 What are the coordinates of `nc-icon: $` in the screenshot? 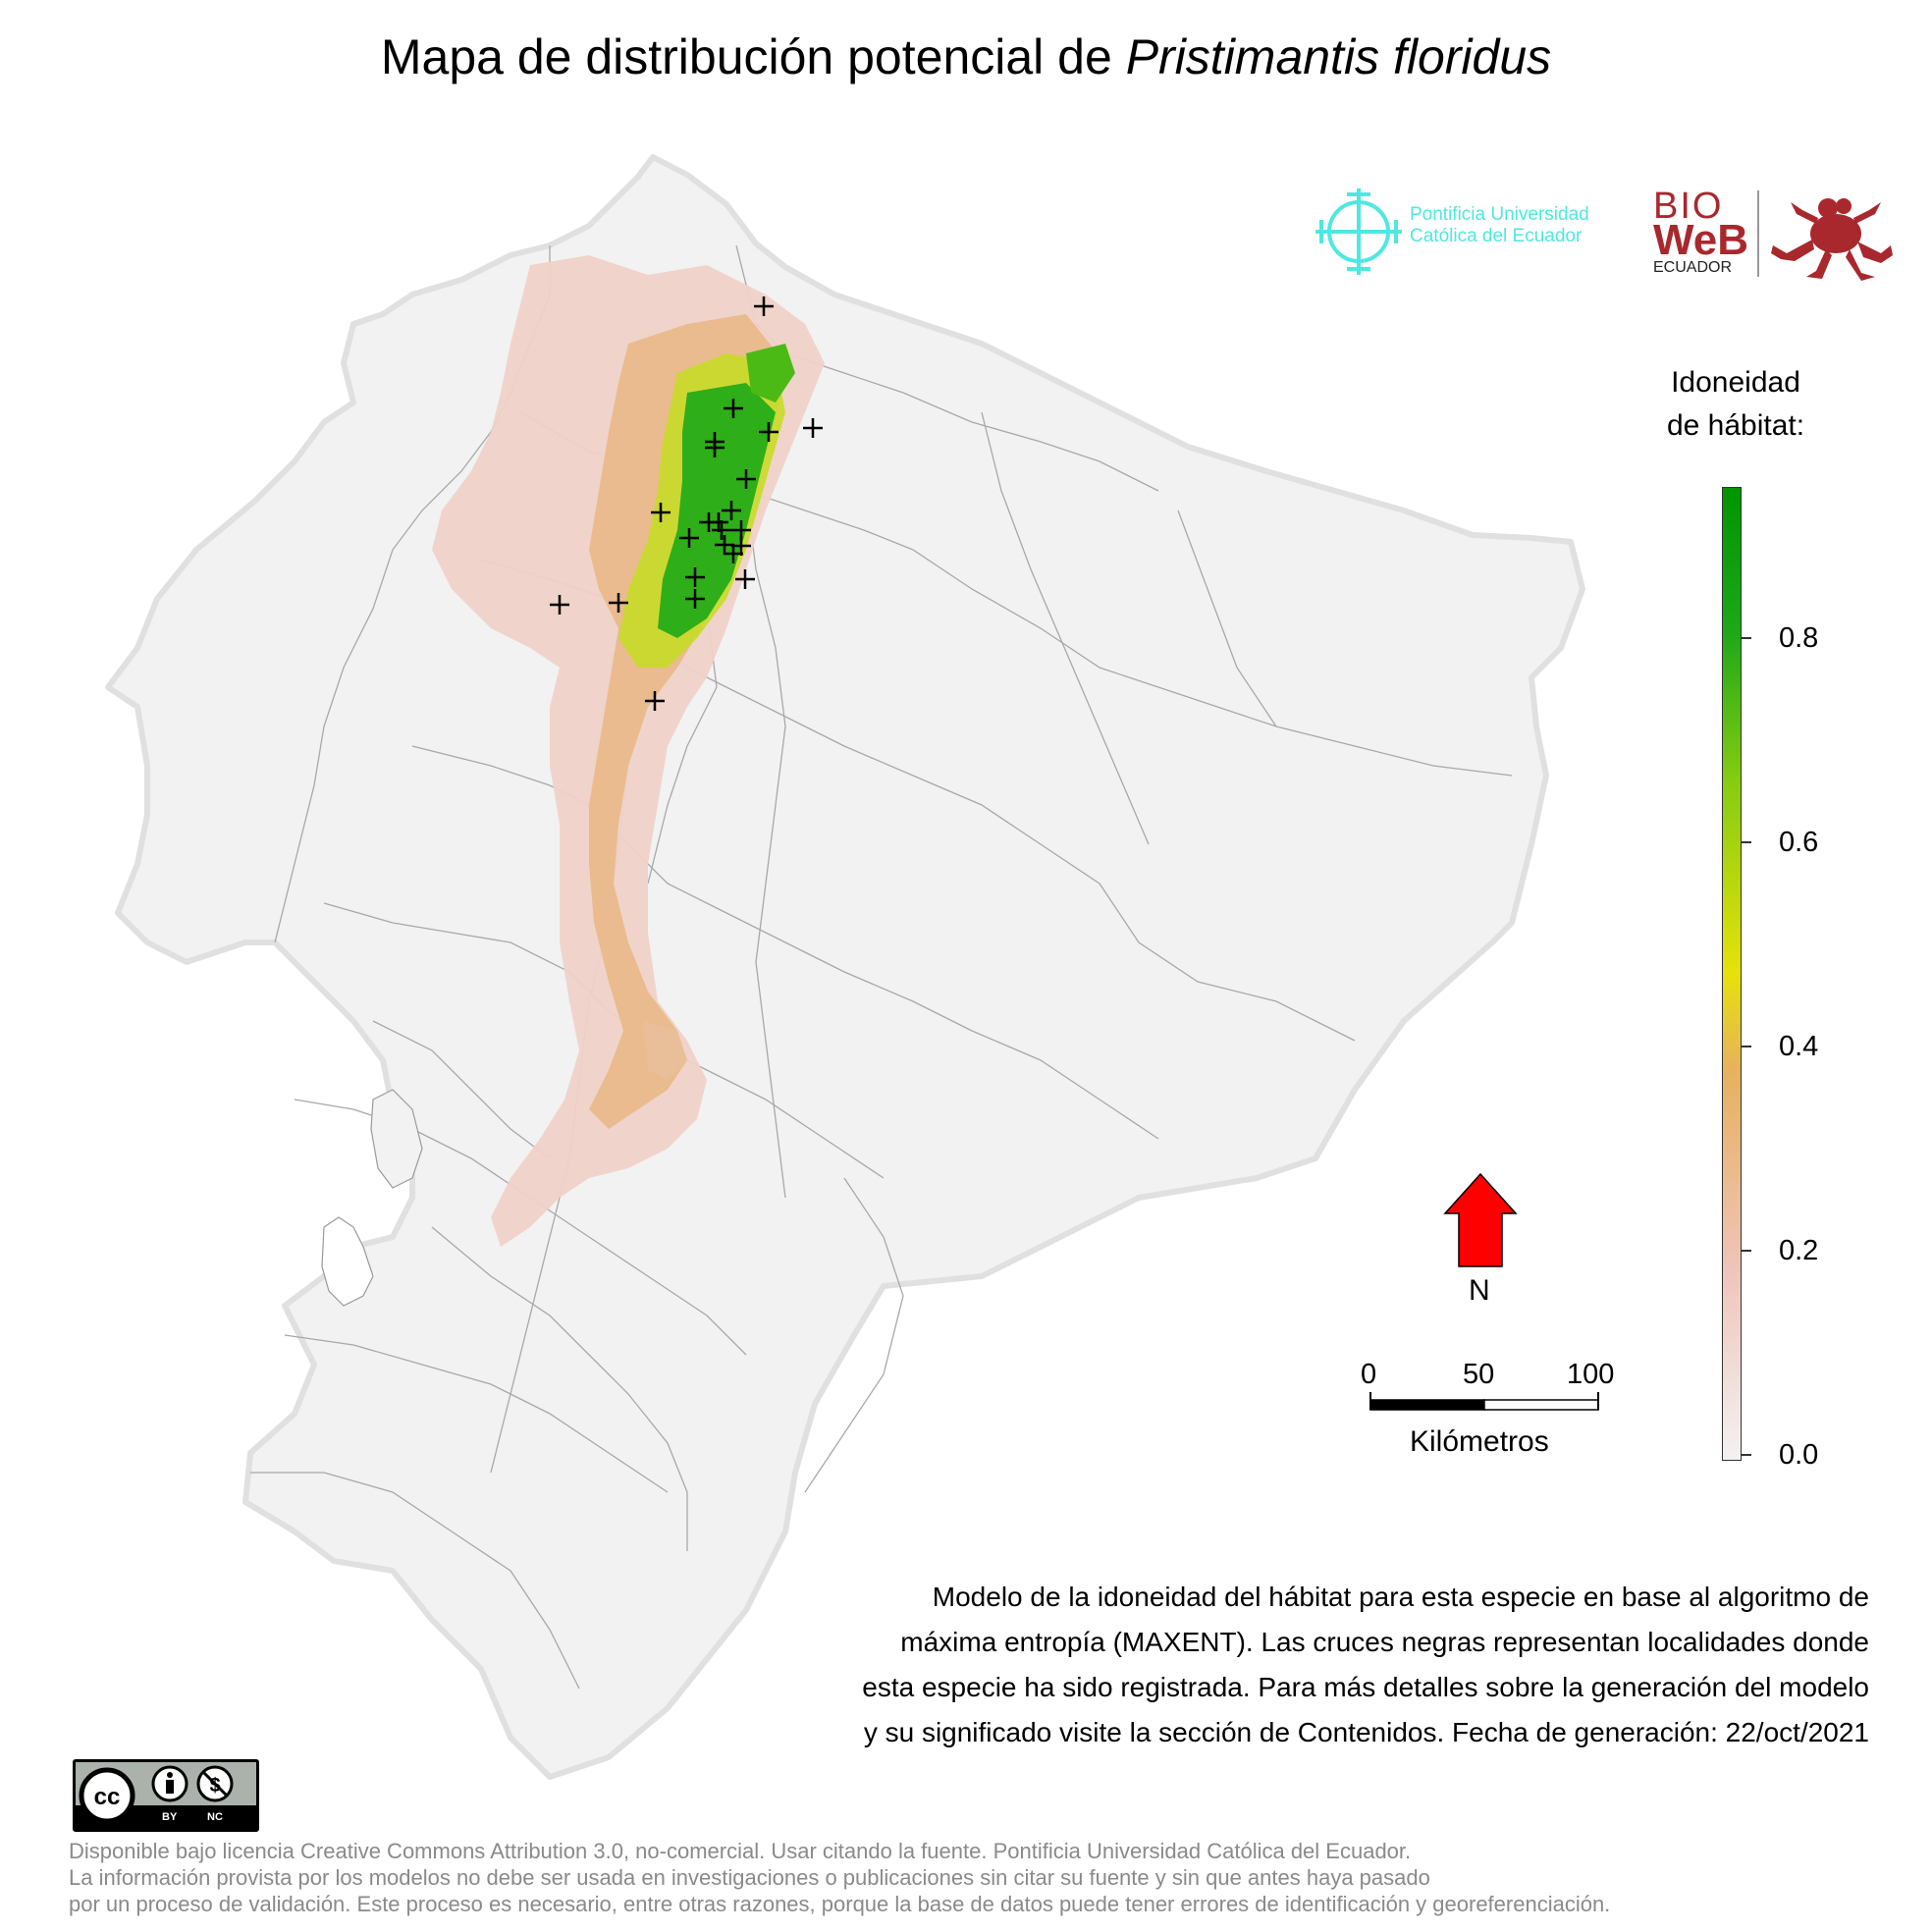 It's located at (215, 1783).